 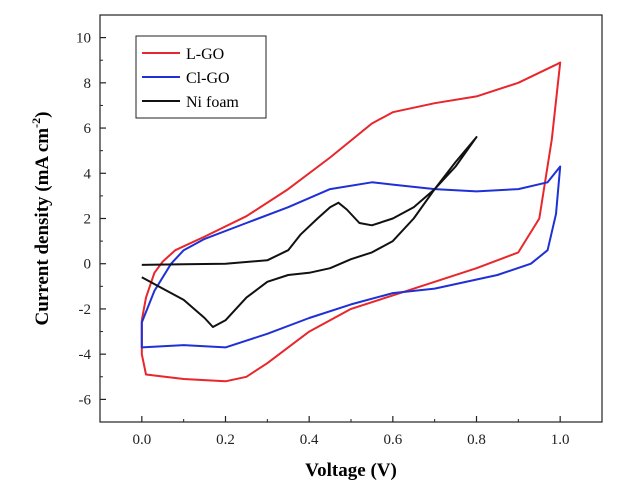 What do you see at coordinates (88, 129) in the screenshot?
I see `y-tick-label: 6` at bounding box center [88, 129].